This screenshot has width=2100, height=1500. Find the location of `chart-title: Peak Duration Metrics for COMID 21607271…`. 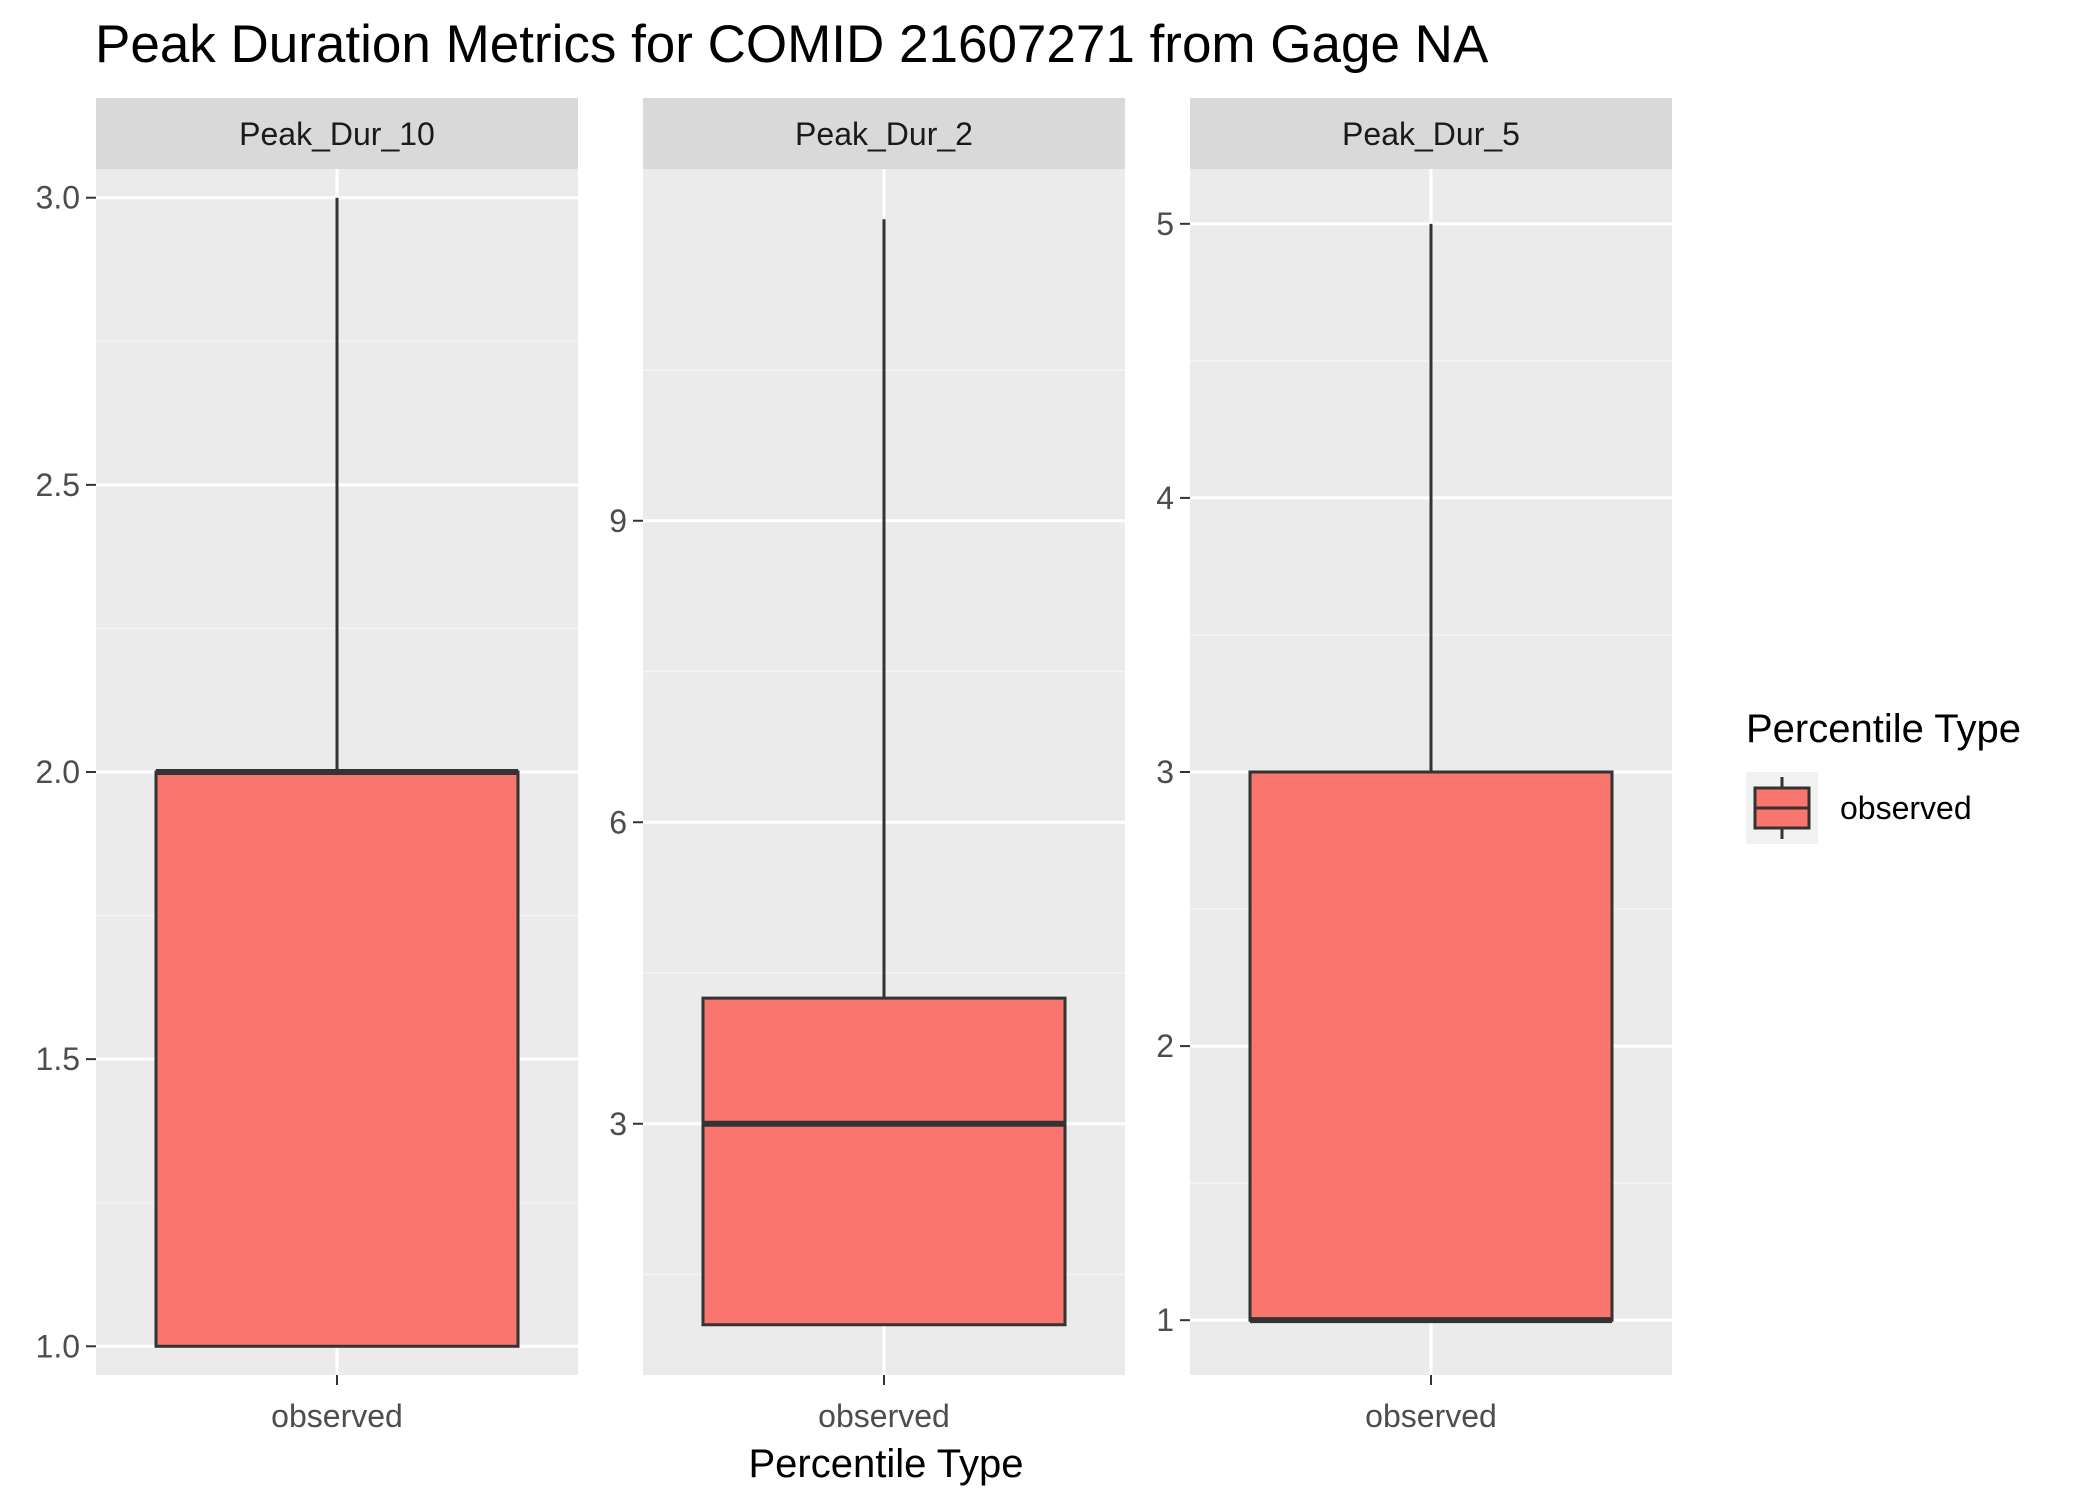

chart-title: Peak Duration Metrics for COMID 21607271… is located at coordinates (792, 44).